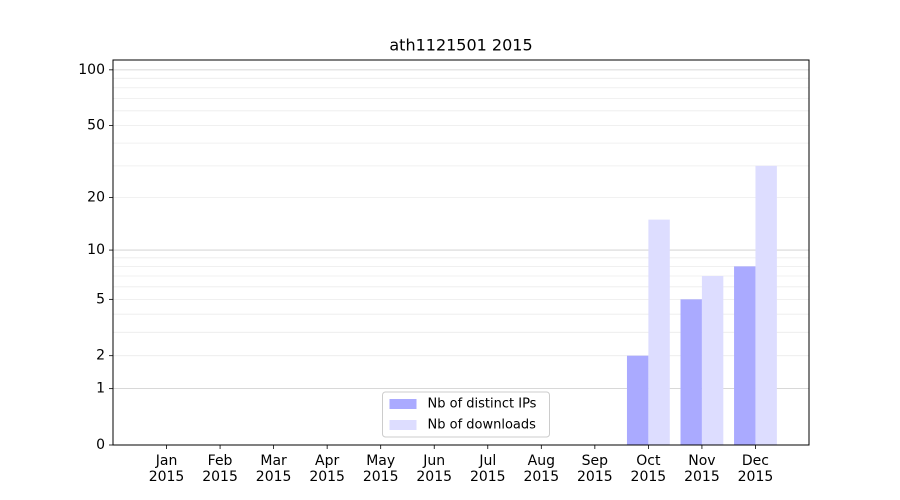 Image resolution: width=900 pixels, height=500 pixels. I want to click on y-tick-label: 5, so click(100, 299).